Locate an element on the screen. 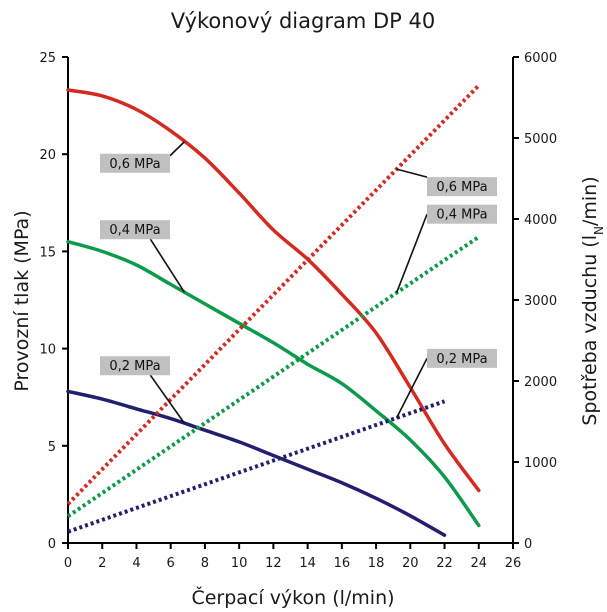  y-right-axis-title-subscript: N is located at coordinates (599, 230).